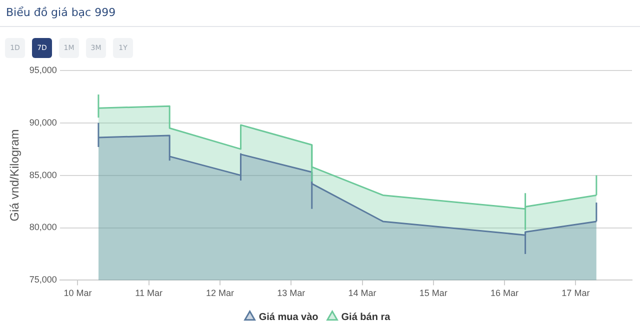 Image resolution: width=640 pixels, height=332 pixels. What do you see at coordinates (220, 293) in the screenshot?
I see `x-tick-label: 12 Mar` at bounding box center [220, 293].